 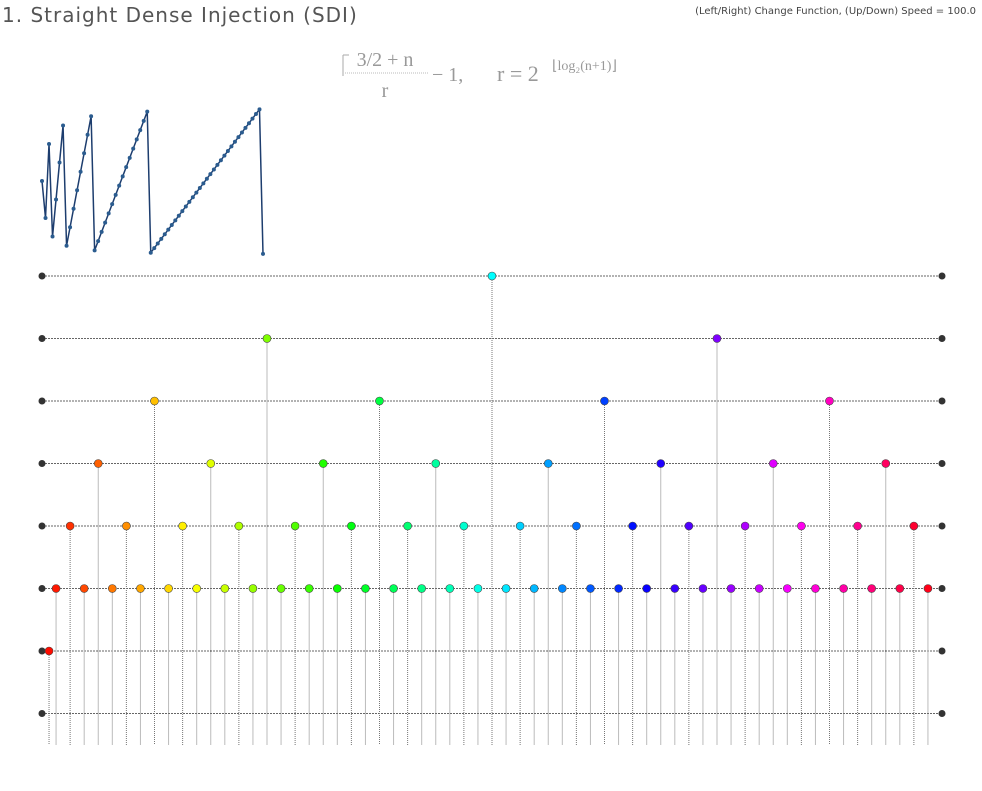 I want to click on numerator: 3/2 + n, so click(x=385, y=60).